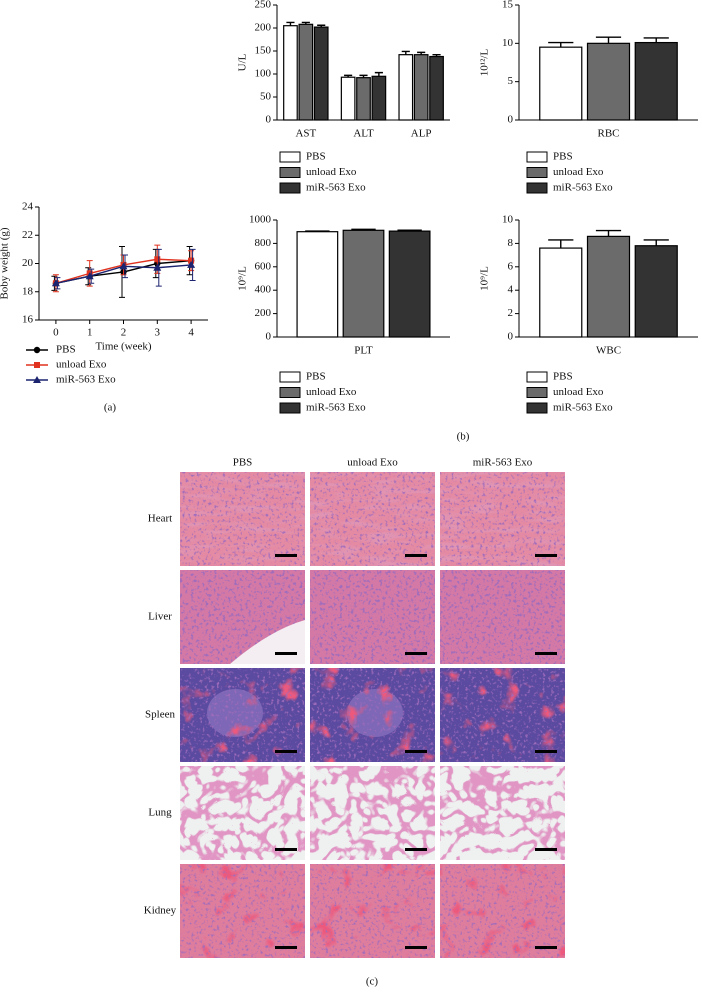 Image resolution: width=702 pixels, height=992 pixels. What do you see at coordinates (5, 263) in the screenshot?
I see `y-axis-label: Boby weight (g)` at bounding box center [5, 263].